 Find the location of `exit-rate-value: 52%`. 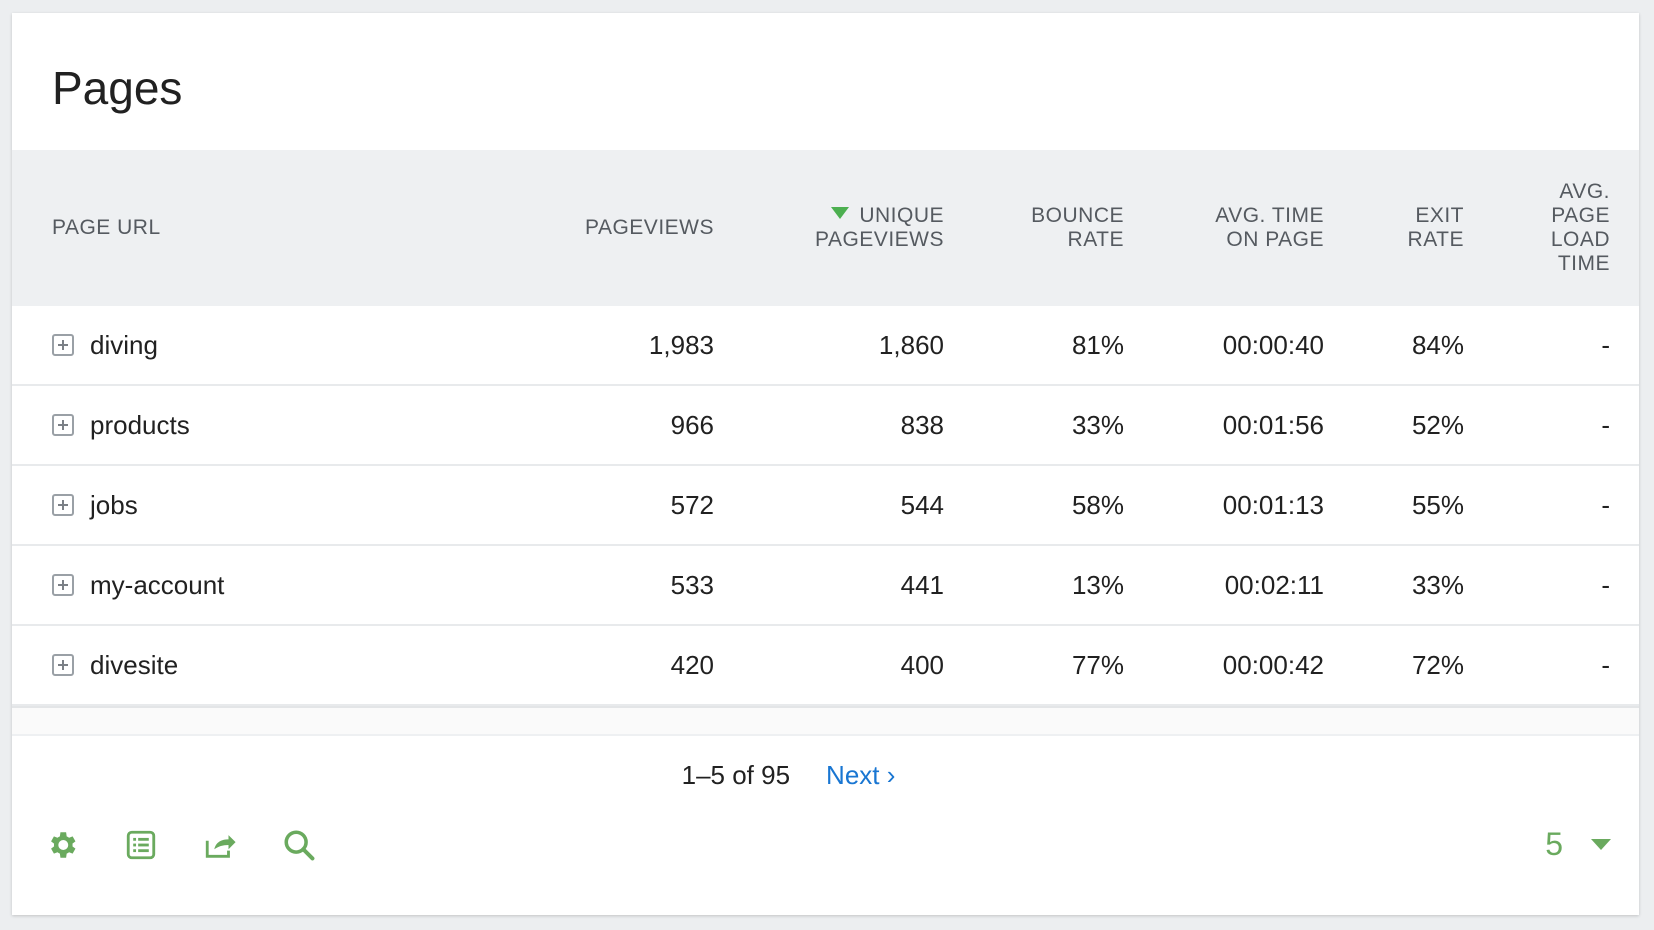

exit-rate-value: 52% is located at coordinates (1437, 424).